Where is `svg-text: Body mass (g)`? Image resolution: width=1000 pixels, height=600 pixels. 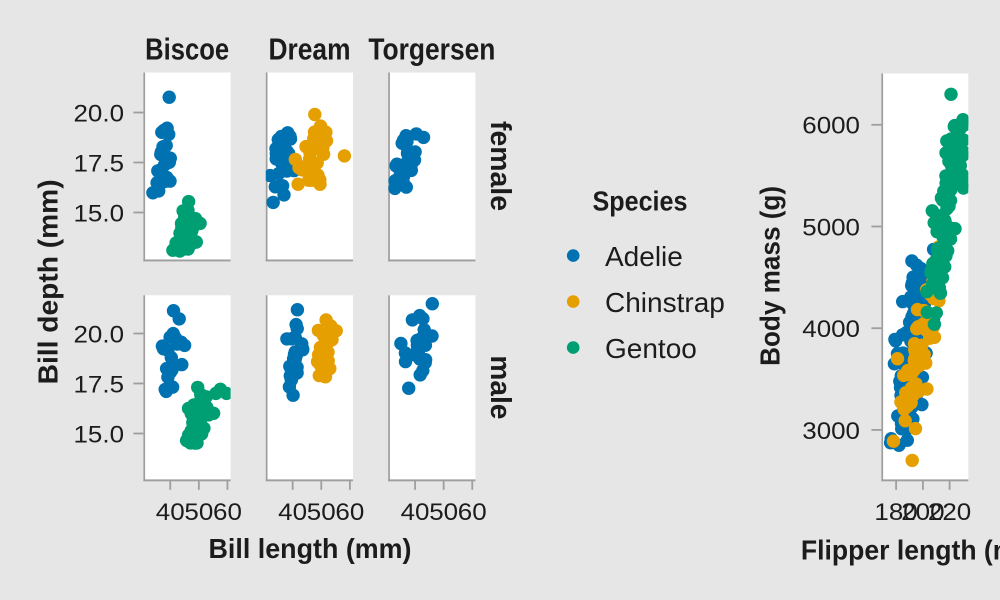 svg-text: Body mass (g) is located at coordinates (770, 276).